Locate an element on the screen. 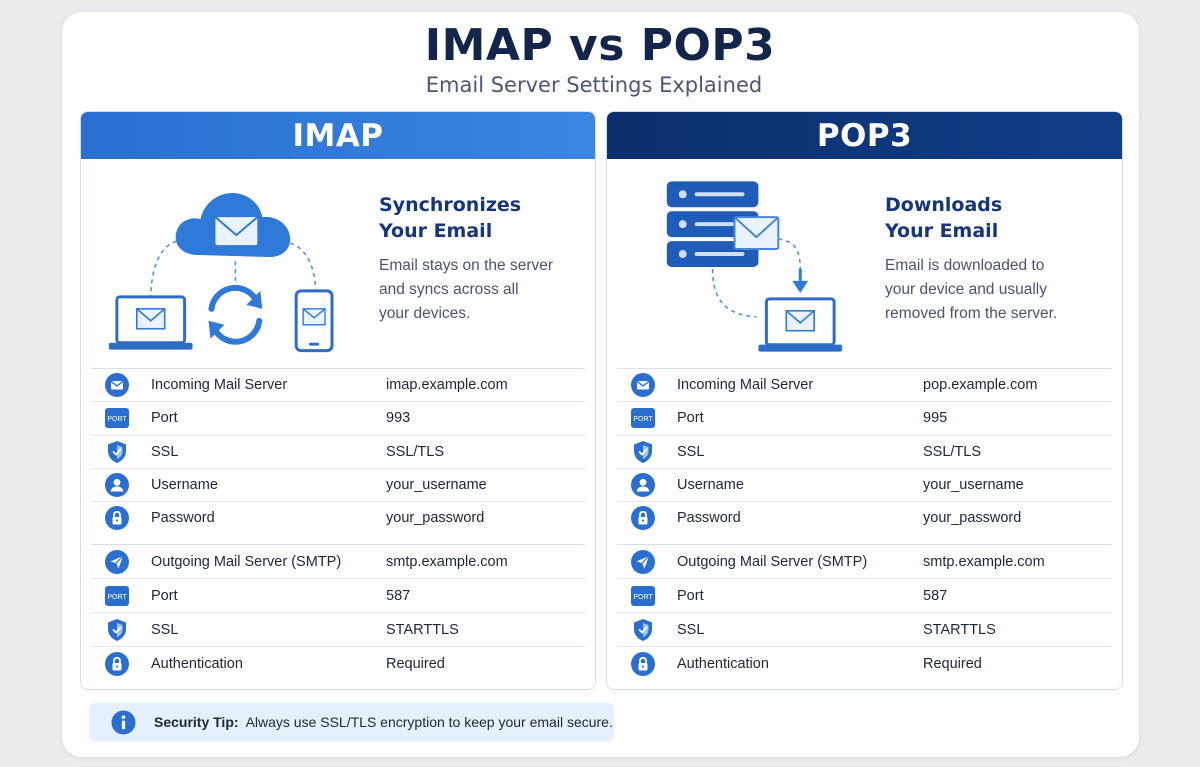  settings-row: Incoming Mail Server imap.example.com is located at coordinates (338, 384).